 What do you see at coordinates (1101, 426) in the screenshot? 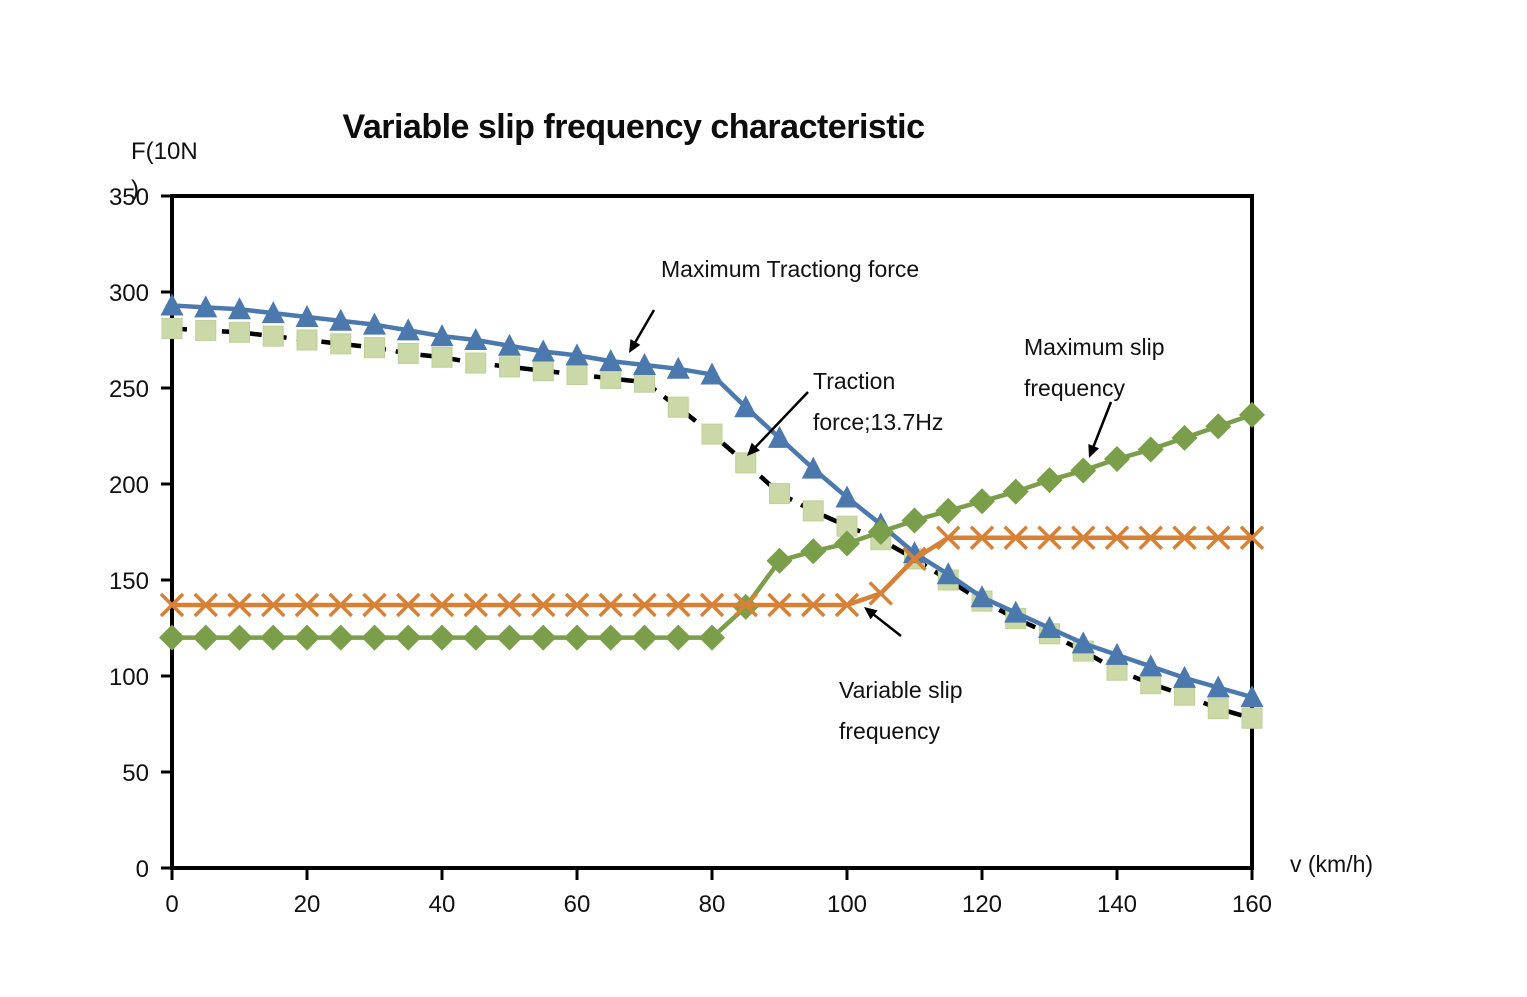
I see `max-slip-annotation-arrow-line` at bounding box center [1101, 426].